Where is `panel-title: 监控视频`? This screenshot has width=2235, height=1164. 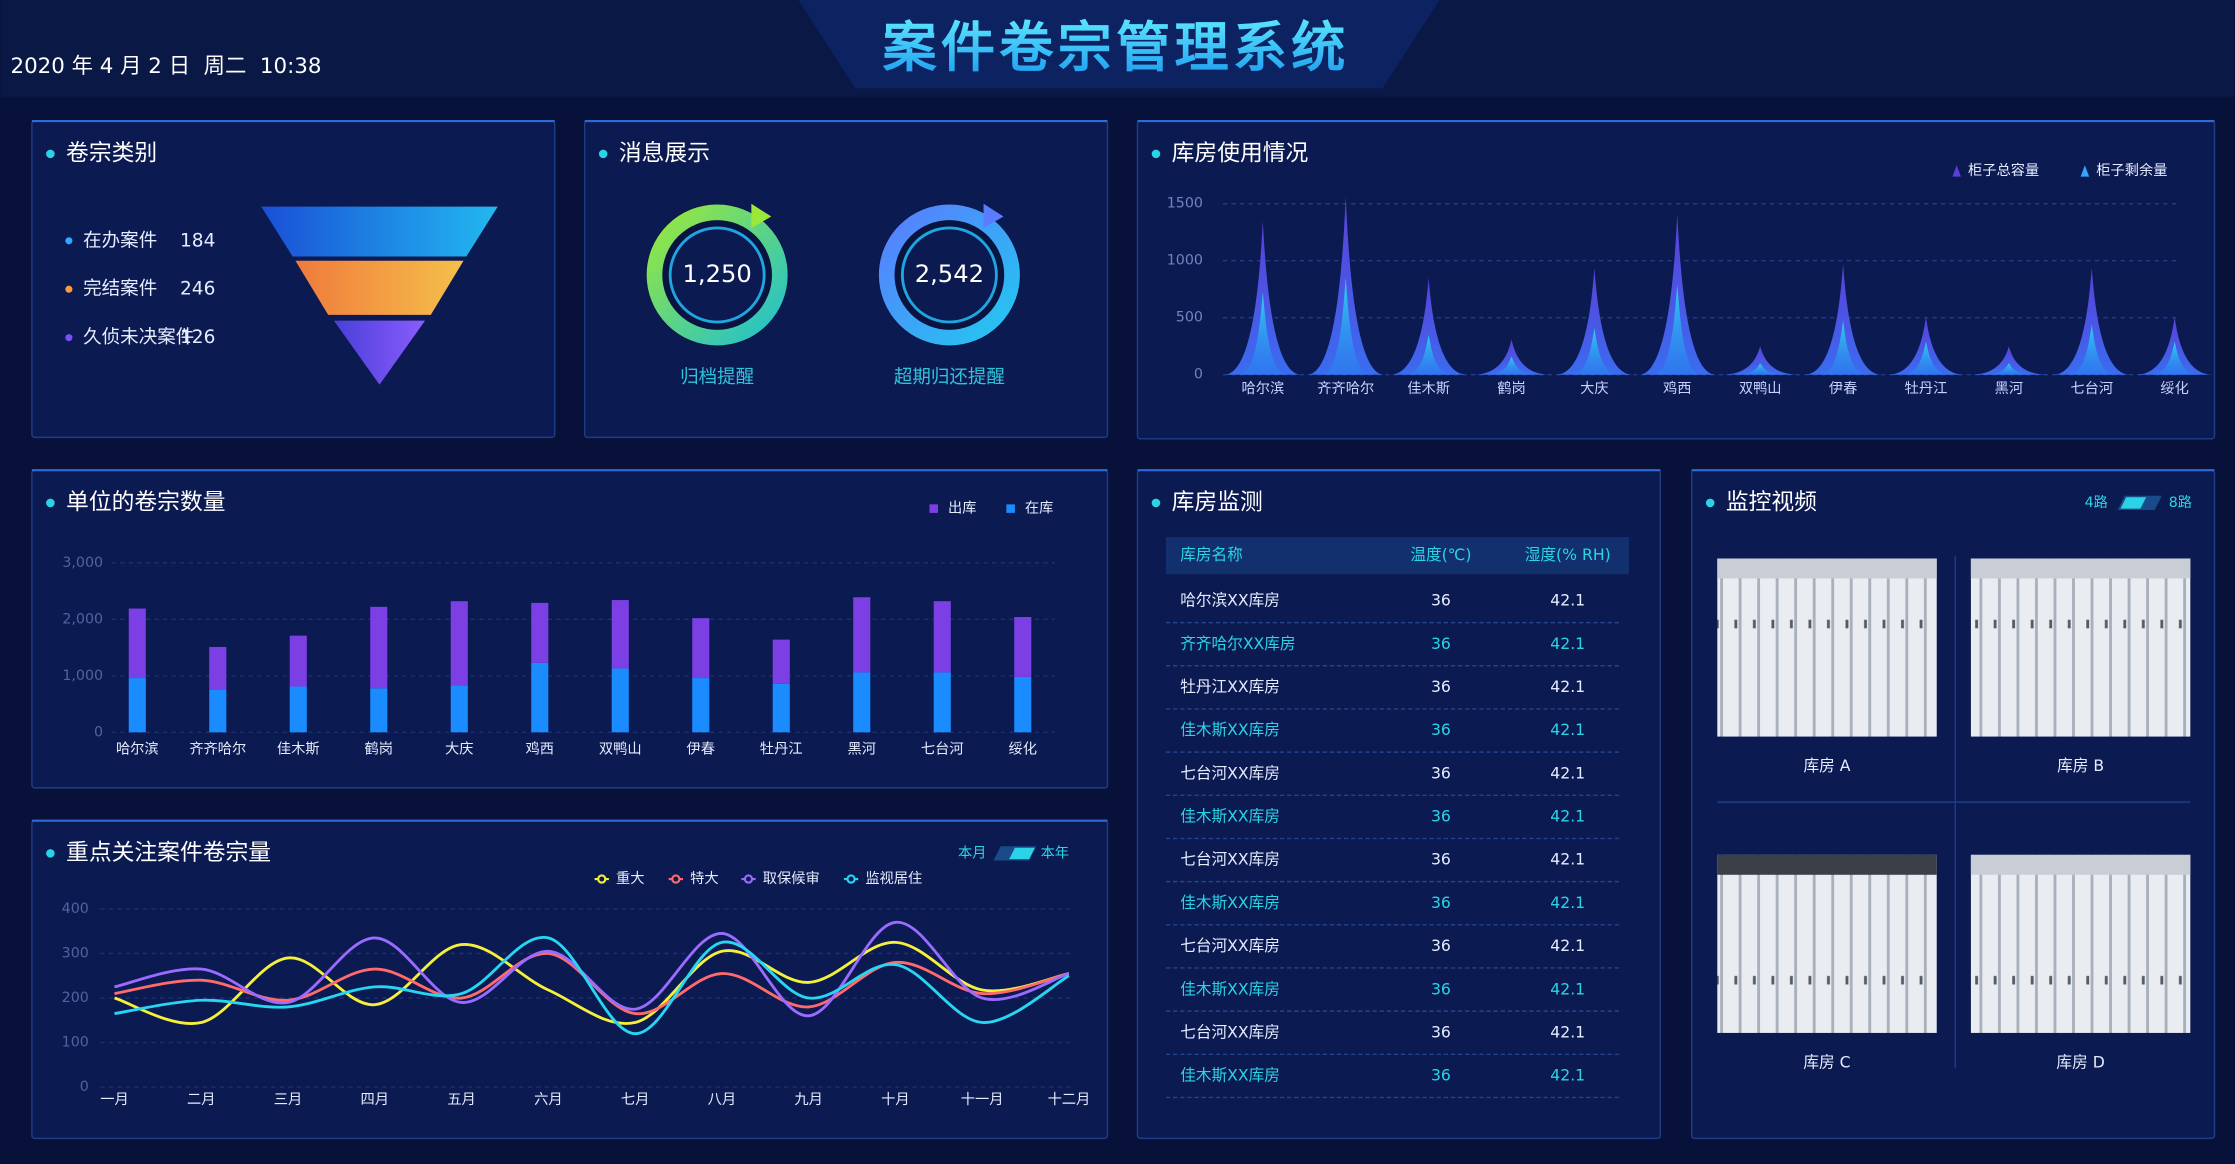
panel-title: 监控视频 is located at coordinates (1771, 502).